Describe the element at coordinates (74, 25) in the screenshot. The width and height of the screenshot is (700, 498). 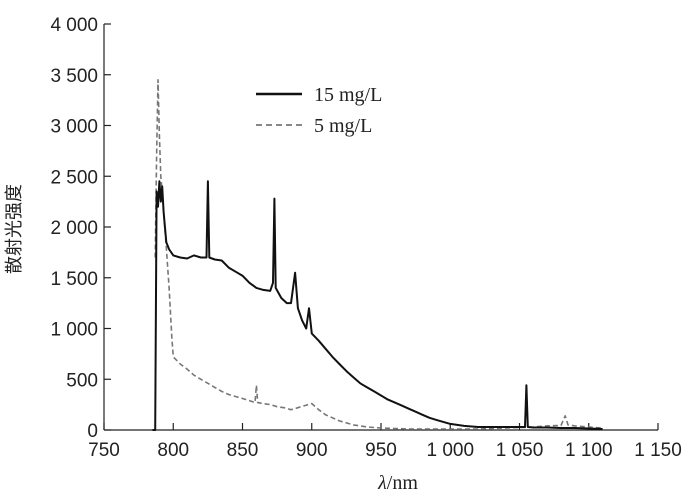
I see `y-tick-label: 4 000` at that location.